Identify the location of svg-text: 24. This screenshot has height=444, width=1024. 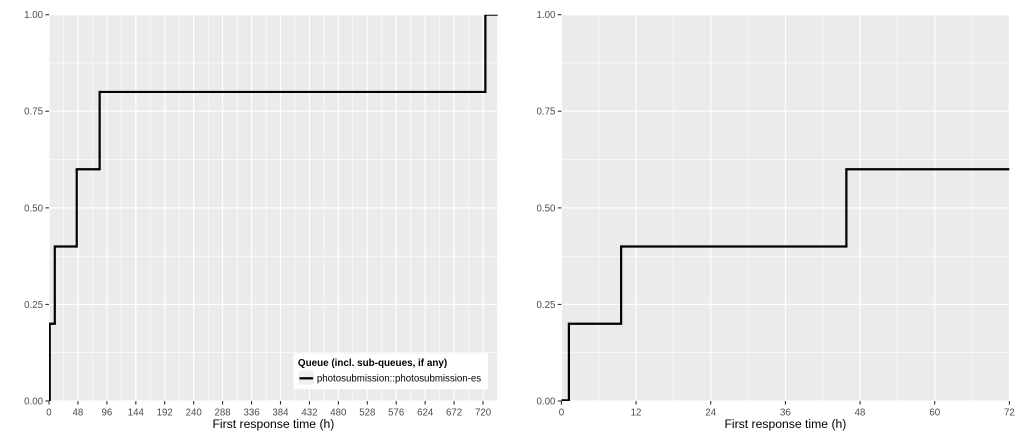
(710, 413).